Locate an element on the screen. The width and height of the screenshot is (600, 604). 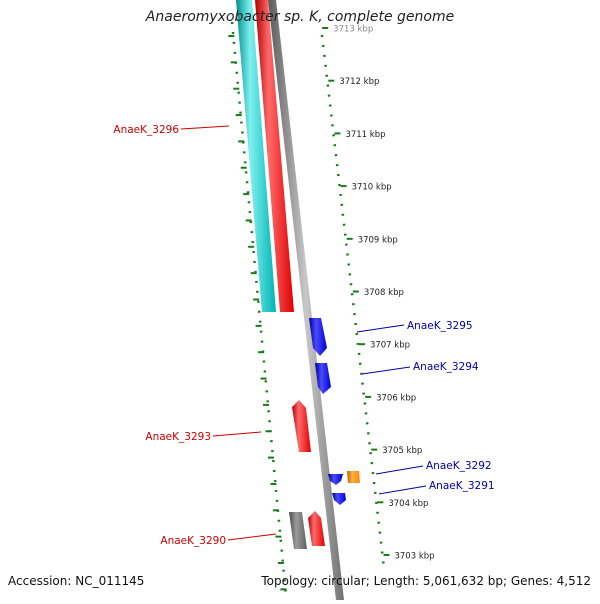
ruler-label: 3708 kbp is located at coordinates (384, 293).